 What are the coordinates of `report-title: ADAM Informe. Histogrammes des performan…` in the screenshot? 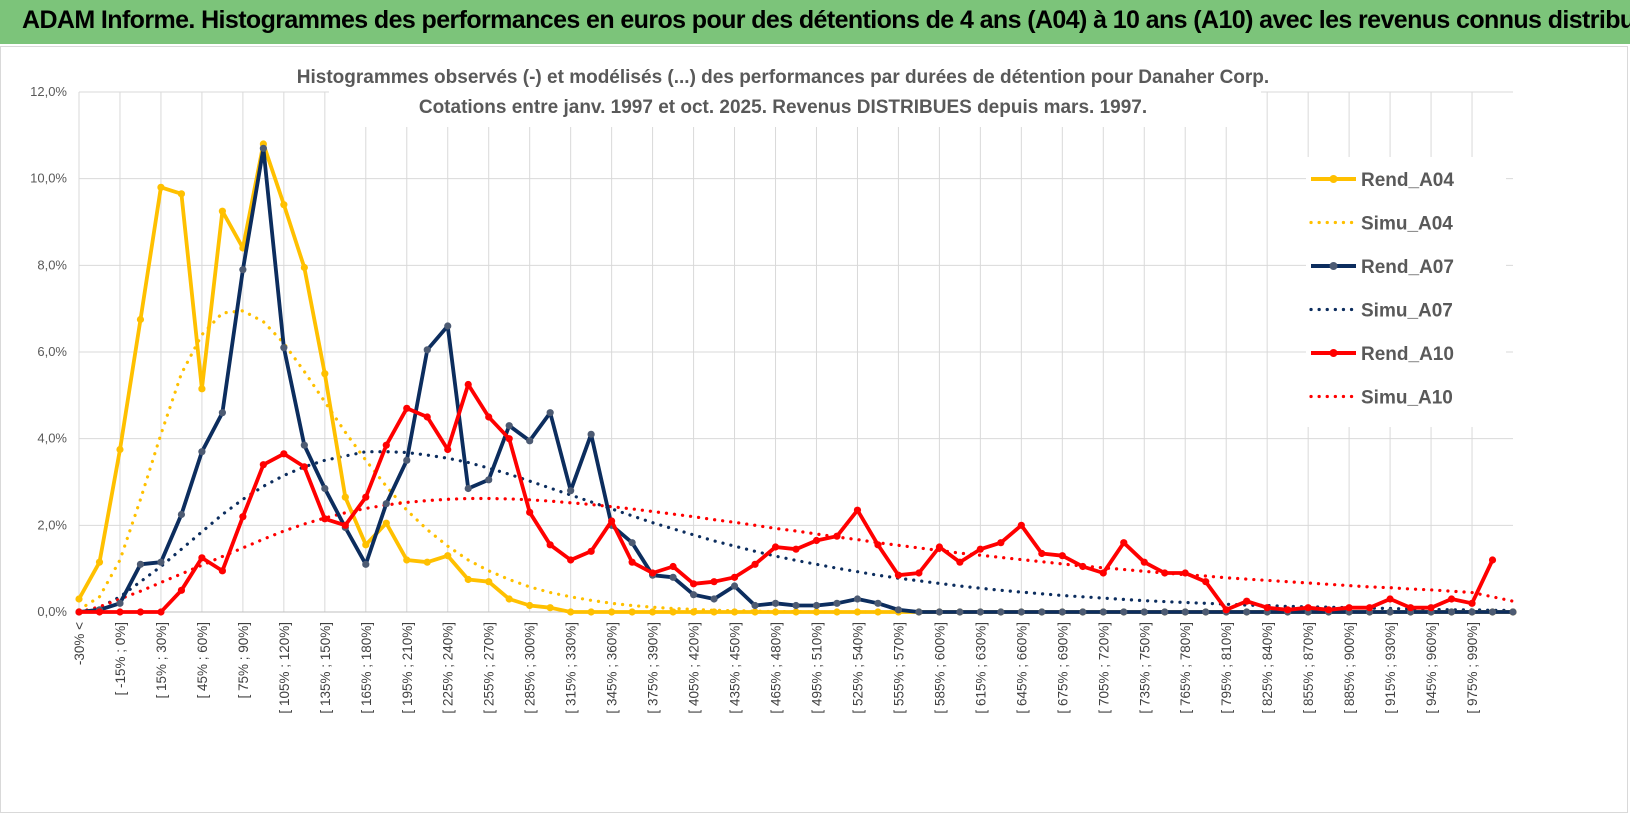 It's located at (826, 20).